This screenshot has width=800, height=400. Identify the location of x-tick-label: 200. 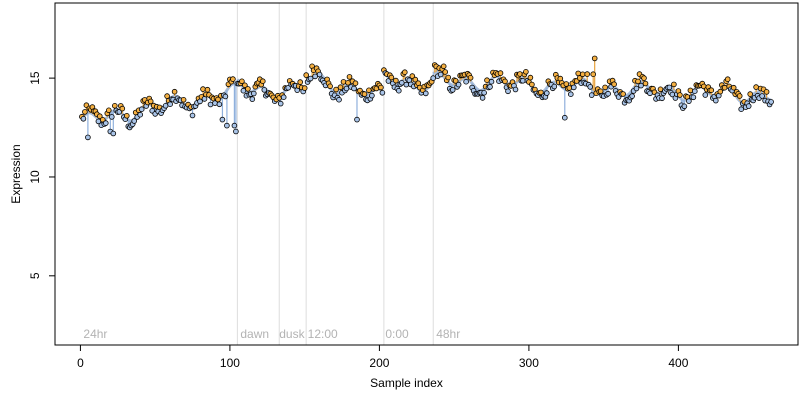
(379, 363).